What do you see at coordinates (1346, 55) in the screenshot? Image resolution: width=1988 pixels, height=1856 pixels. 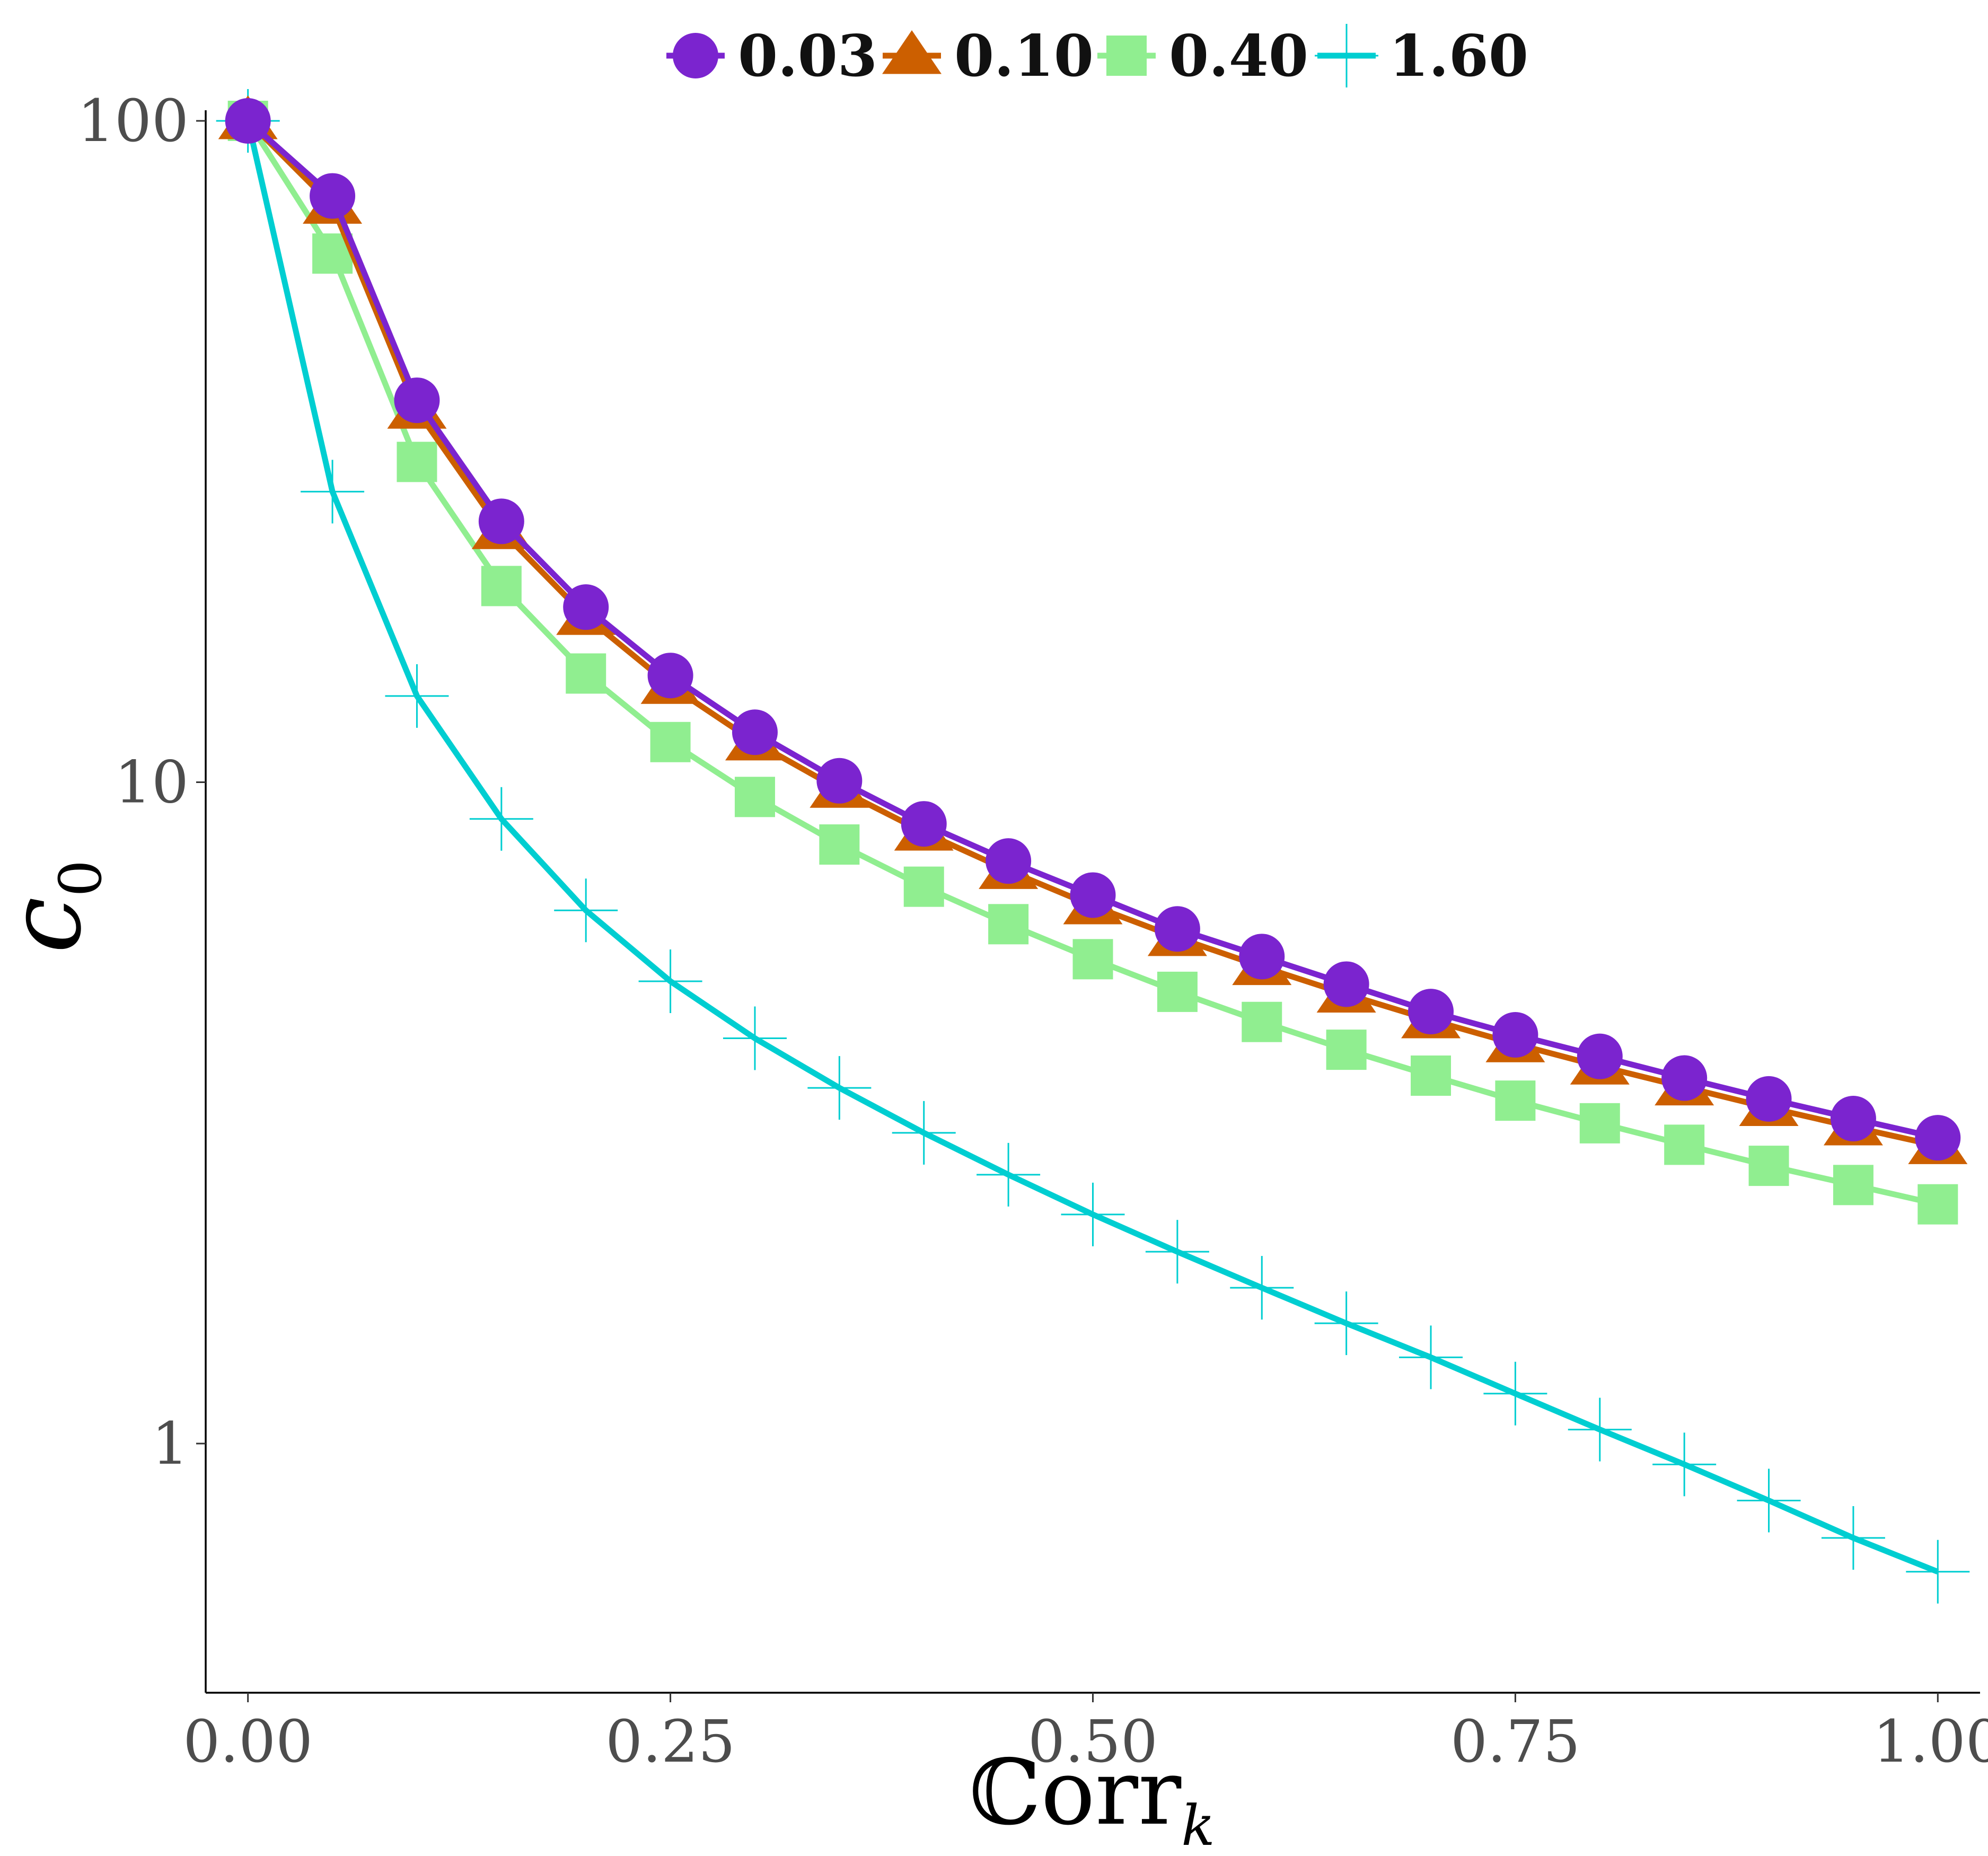 I see `legend-key-marker-1.60` at bounding box center [1346, 55].